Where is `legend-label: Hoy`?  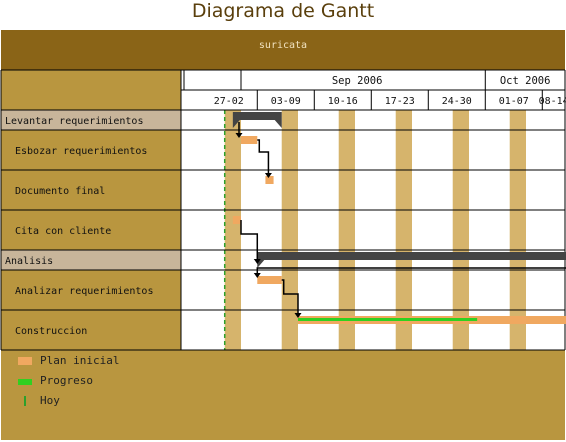
legend-label: Hoy is located at coordinates (50, 400).